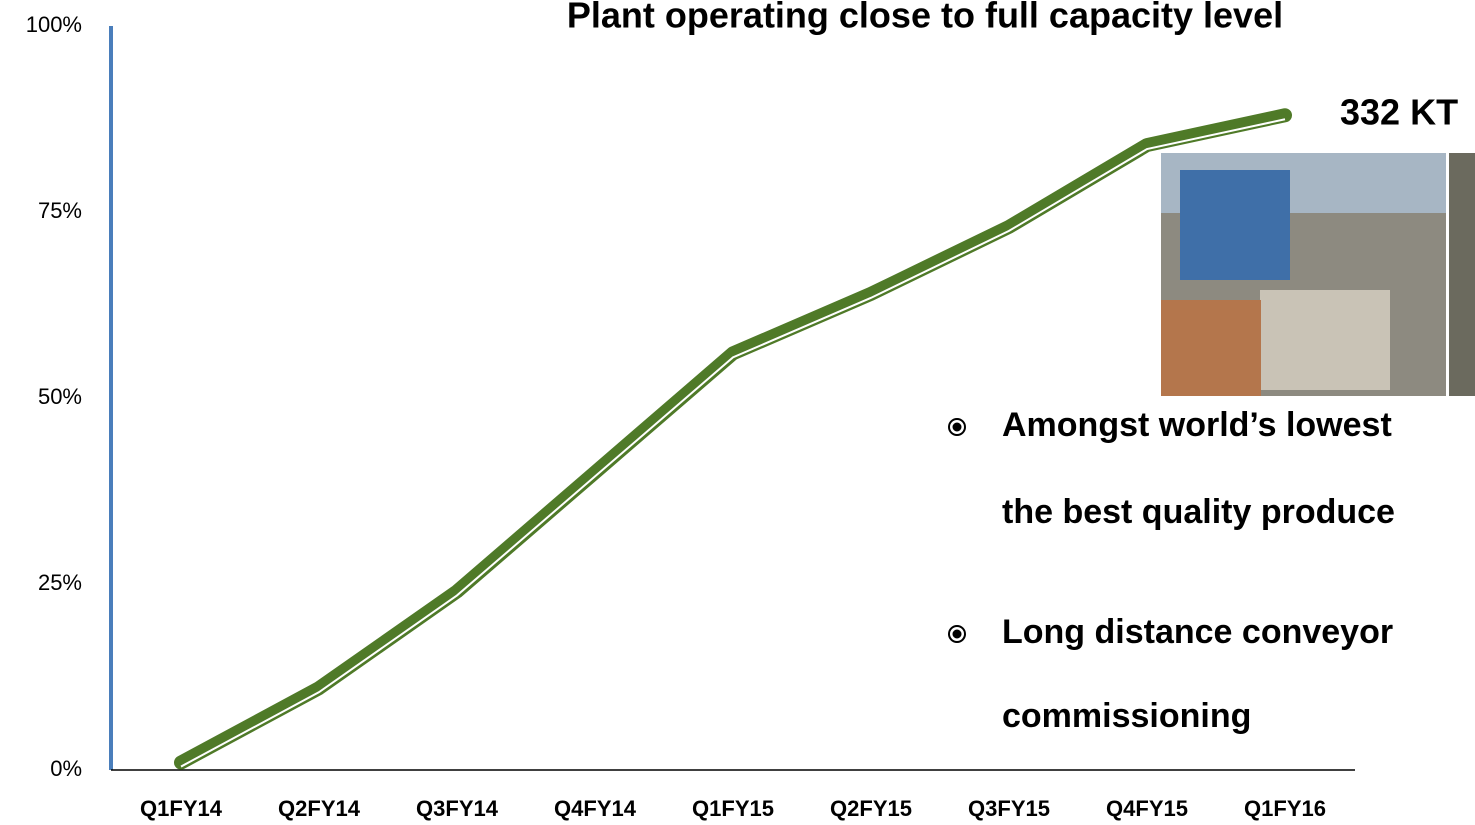  I want to click on x-tick-label: Q2FY15, so click(871, 808).